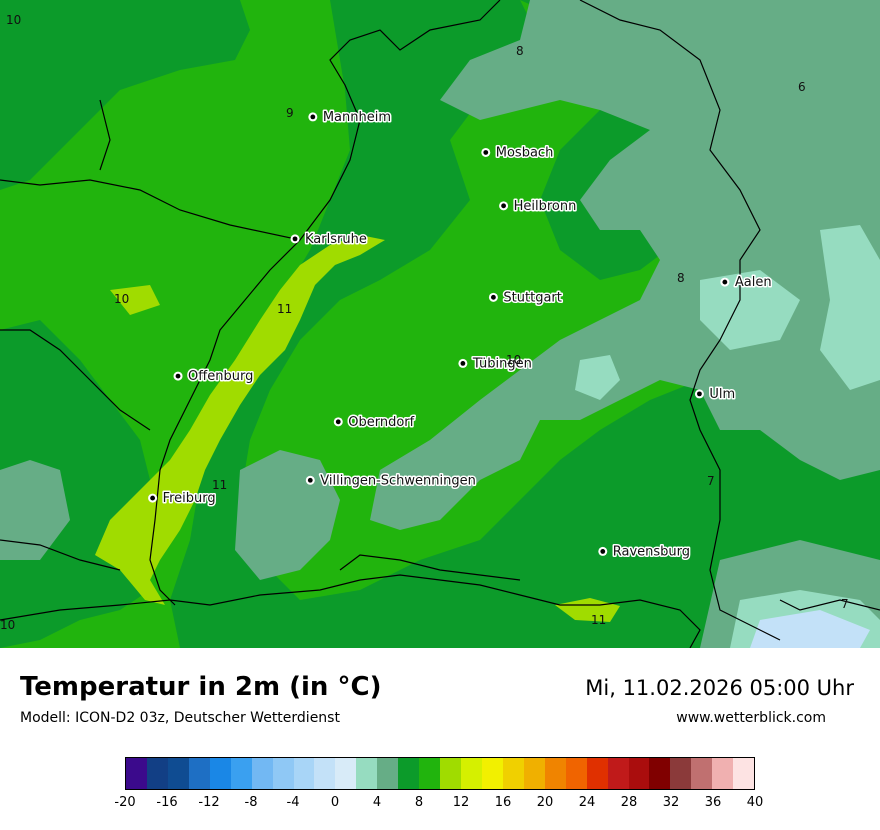 The image size is (880, 830). Describe the element at coordinates (60, 555) in the screenshot. I see `border-southwest` at that location.